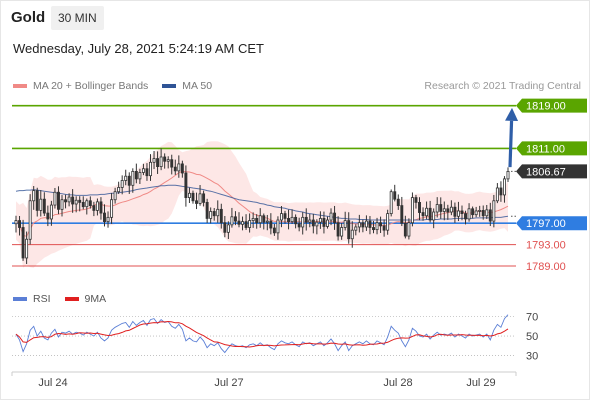  What do you see at coordinates (551, 223) in the screenshot?
I see `level-label-2: 1797.00` at bounding box center [551, 223].